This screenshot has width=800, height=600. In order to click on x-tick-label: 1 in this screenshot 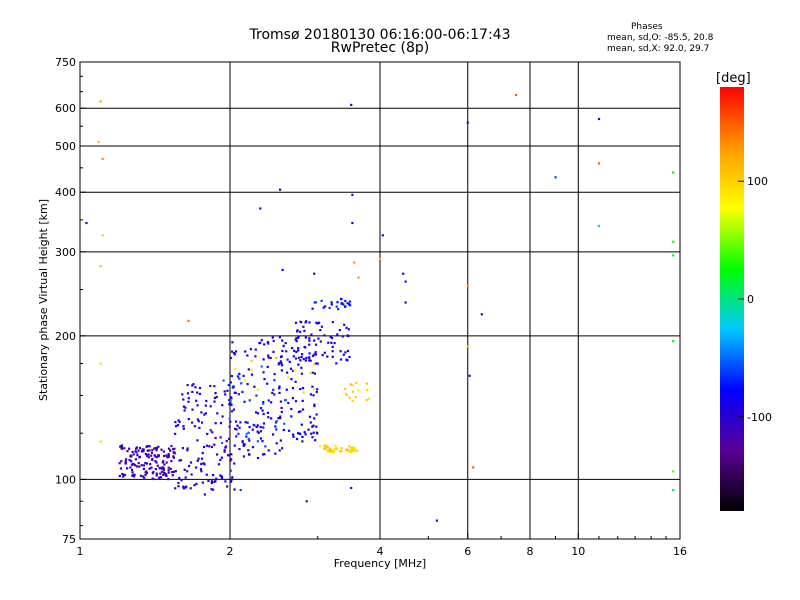, I will do `click(80, 551)`.